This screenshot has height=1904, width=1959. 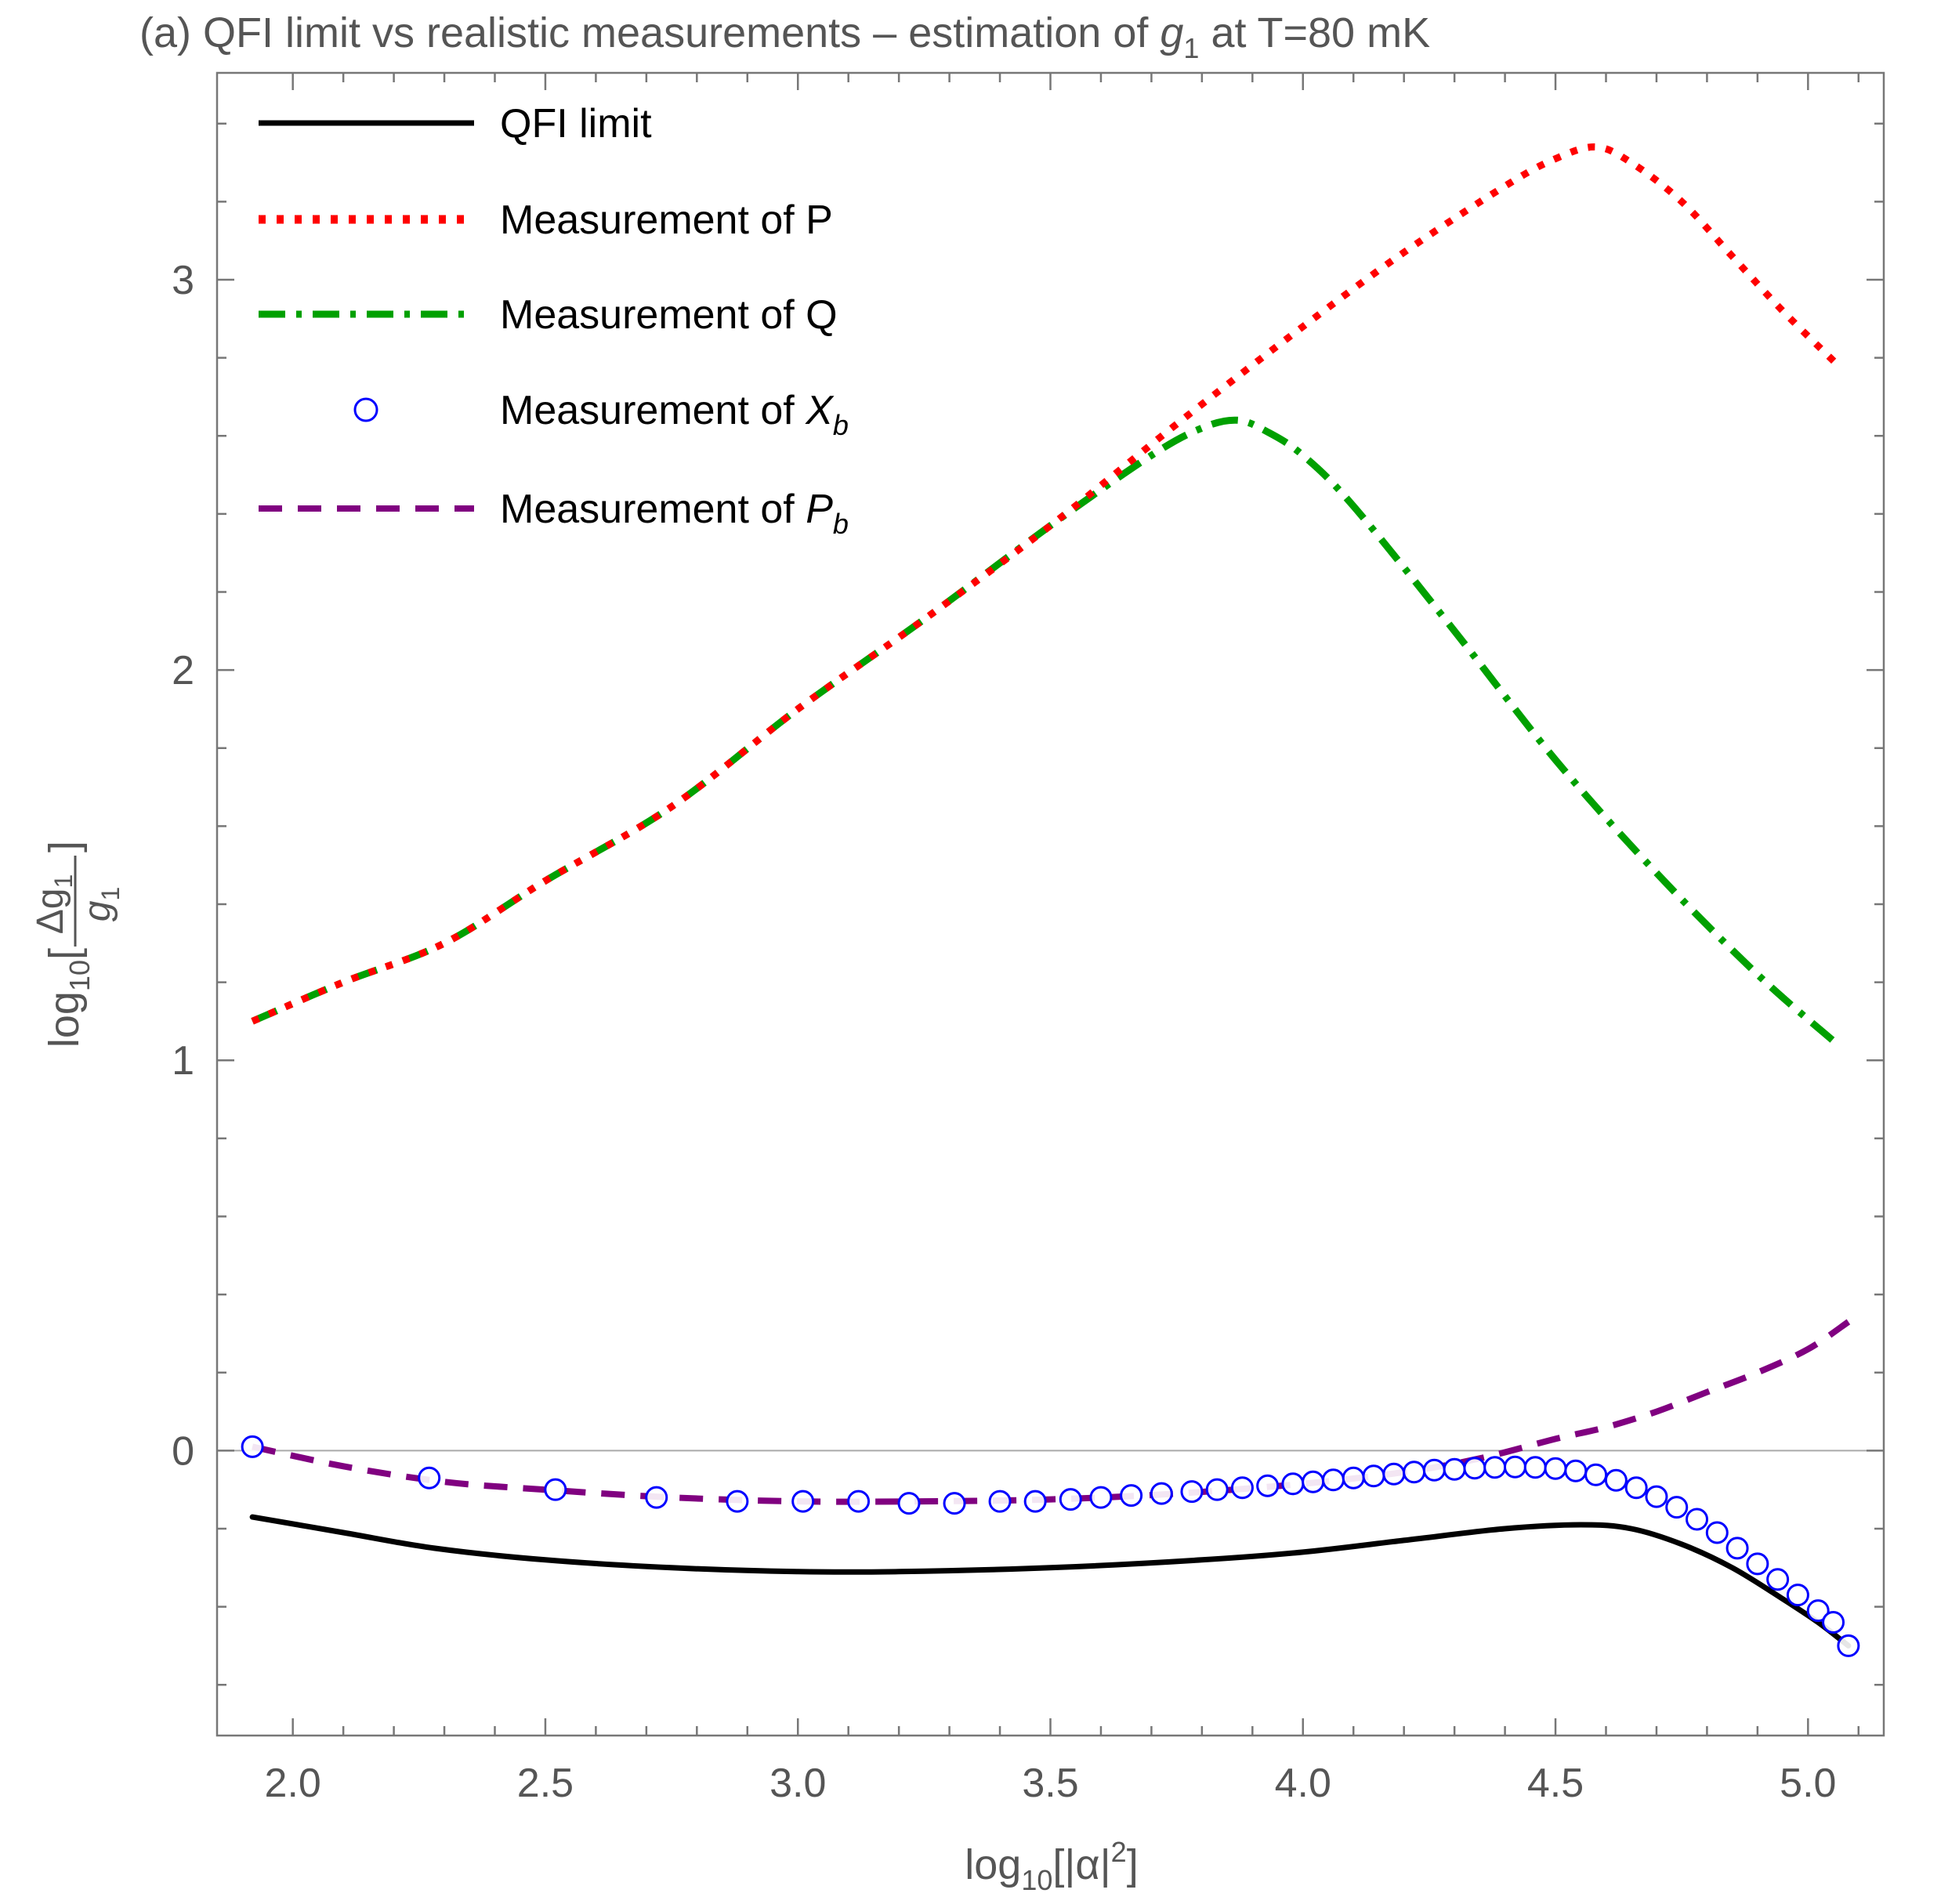 What do you see at coordinates (1555, 1783) in the screenshot?
I see `x-tick-label: 4.5` at bounding box center [1555, 1783].